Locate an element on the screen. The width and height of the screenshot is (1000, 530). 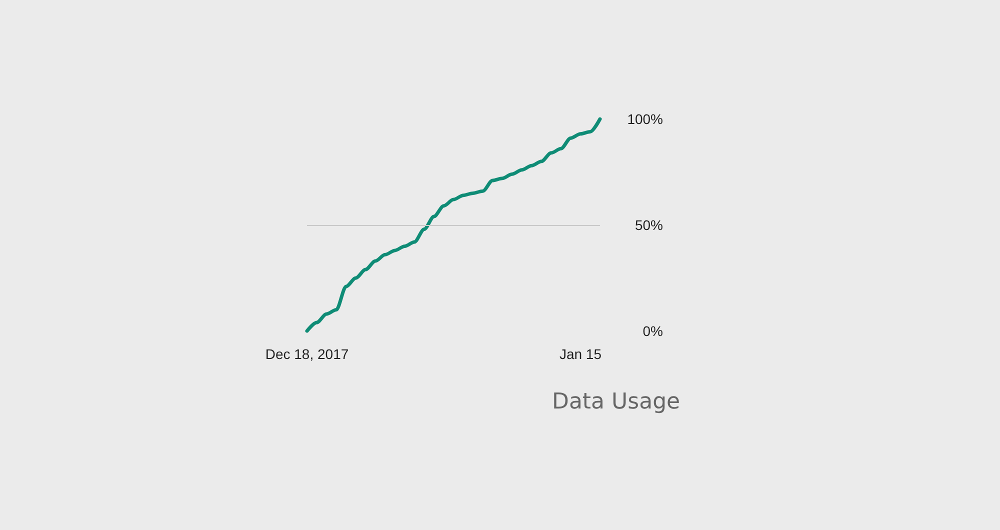
y-tick-label: 50% is located at coordinates (648, 225).